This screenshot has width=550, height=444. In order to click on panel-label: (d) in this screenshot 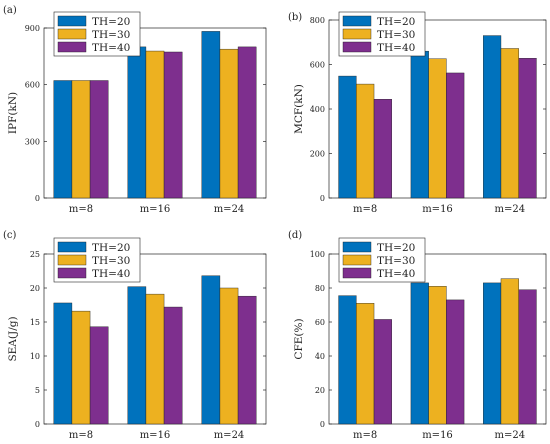, I will do `click(295, 235)`.